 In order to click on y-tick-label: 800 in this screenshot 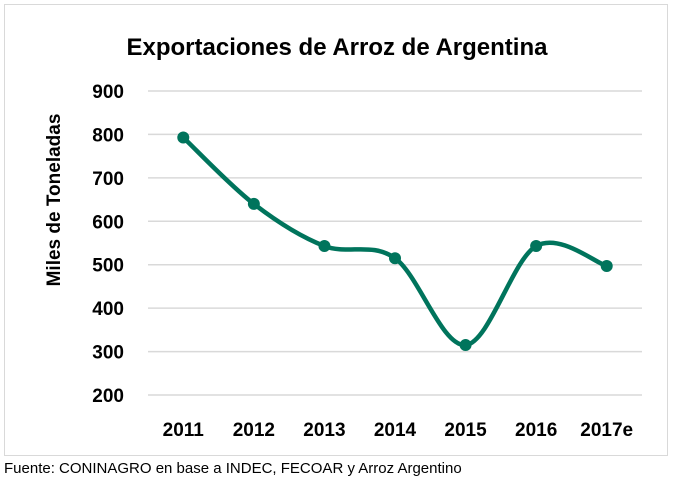, I will do `click(108, 135)`.